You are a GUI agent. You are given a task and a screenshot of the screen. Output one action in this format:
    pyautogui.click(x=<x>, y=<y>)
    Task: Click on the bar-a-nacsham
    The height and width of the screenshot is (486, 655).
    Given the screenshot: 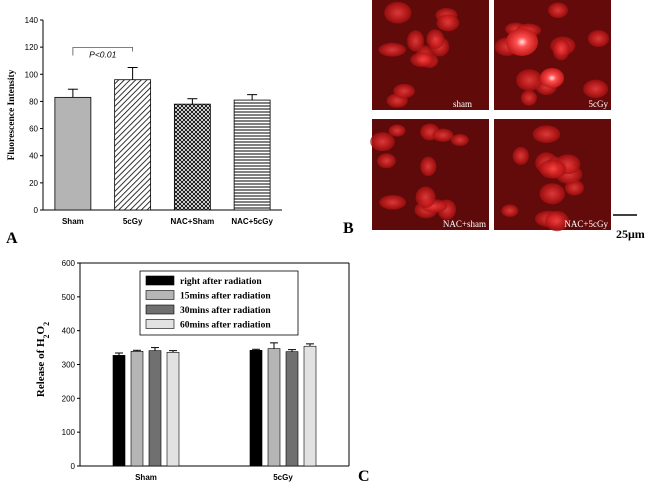 What is the action you would take?
    pyautogui.click(x=192, y=157)
    